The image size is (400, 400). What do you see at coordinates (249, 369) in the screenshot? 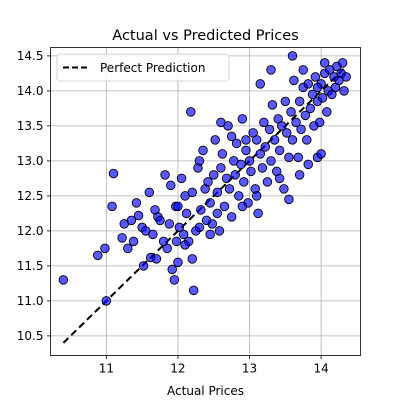
I see `x-tick-label: 13` at bounding box center [249, 369].